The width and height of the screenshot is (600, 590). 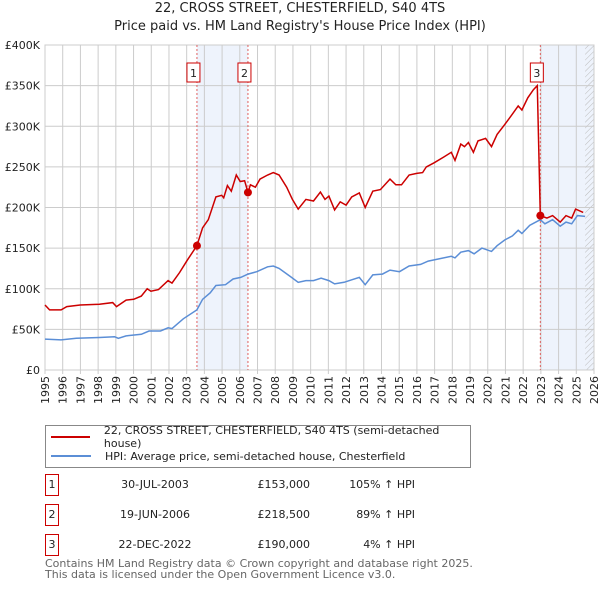 I want to click on x-tick-label: 2010, so click(x=311, y=390).